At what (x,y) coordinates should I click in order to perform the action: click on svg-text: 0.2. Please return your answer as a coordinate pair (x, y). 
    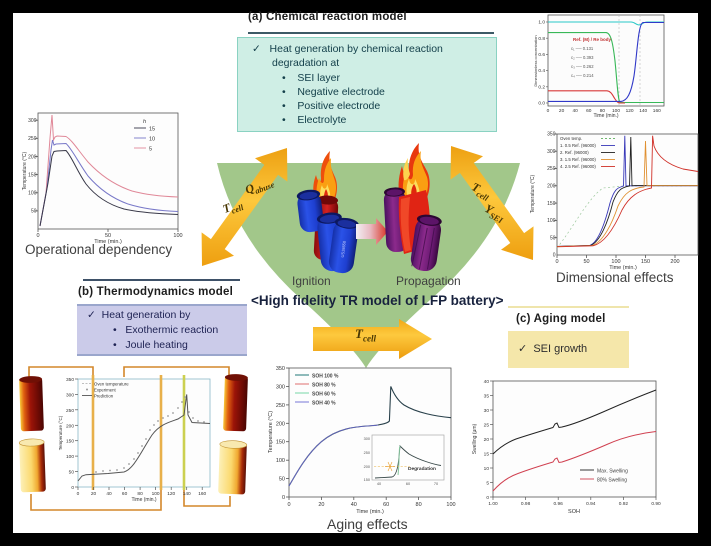
    Looking at the image, I should click on (541, 87).